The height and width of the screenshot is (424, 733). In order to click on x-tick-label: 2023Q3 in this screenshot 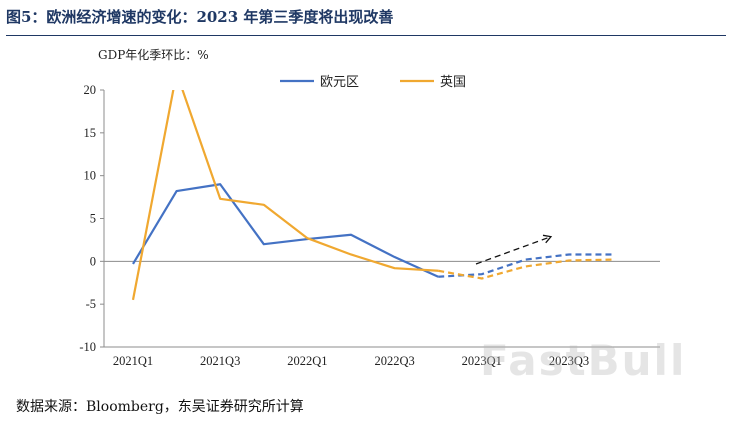, I will do `click(569, 361)`.